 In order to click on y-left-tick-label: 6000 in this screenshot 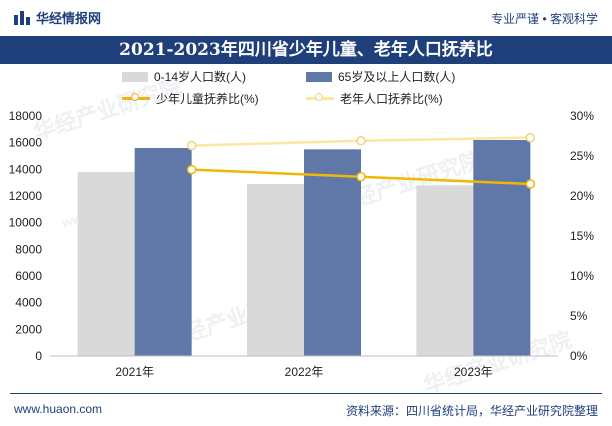, I will do `click(28, 276)`.